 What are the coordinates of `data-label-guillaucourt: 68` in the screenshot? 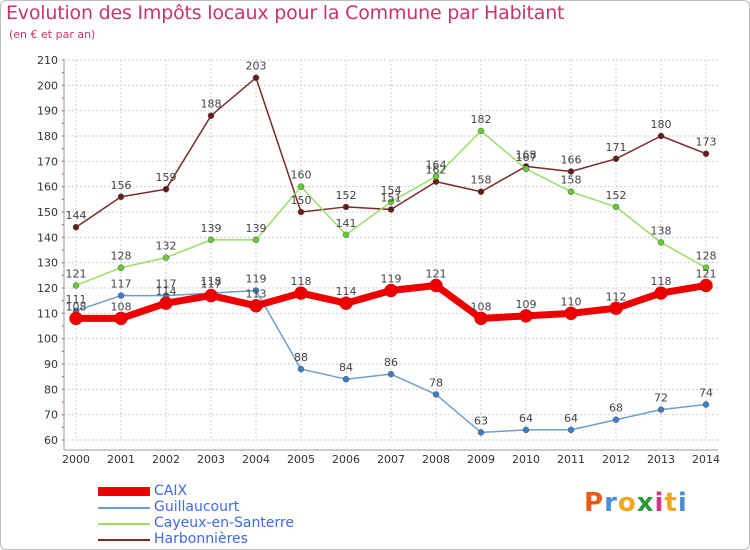 It's located at (616, 408).